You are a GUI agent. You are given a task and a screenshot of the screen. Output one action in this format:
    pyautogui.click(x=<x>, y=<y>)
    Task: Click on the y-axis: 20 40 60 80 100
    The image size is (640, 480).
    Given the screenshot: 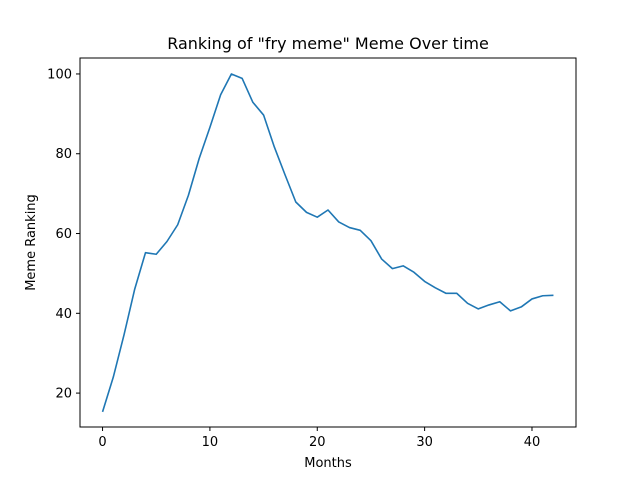 What is the action you would take?
    pyautogui.click(x=63, y=234)
    